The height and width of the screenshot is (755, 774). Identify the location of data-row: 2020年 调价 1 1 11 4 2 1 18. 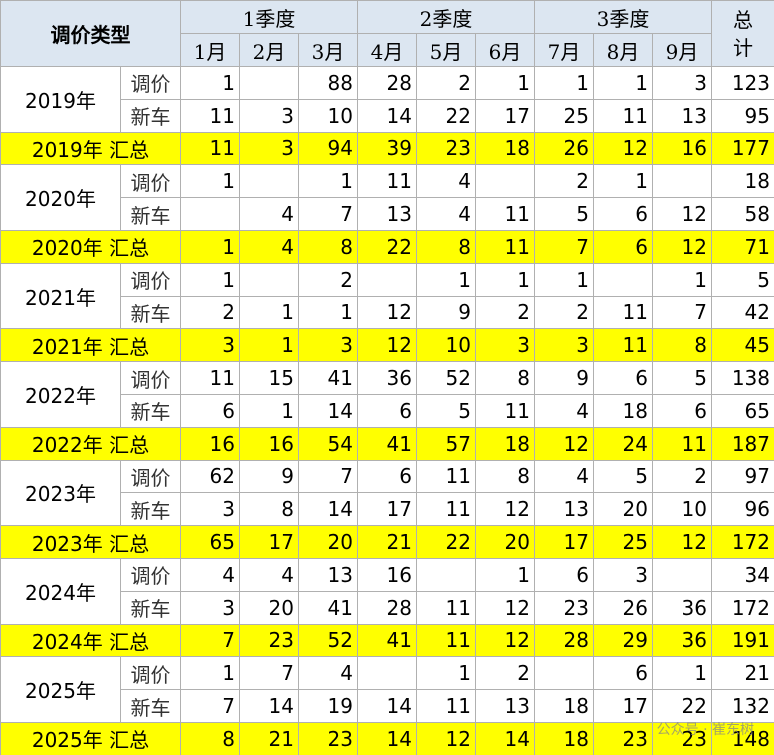
(387, 197).